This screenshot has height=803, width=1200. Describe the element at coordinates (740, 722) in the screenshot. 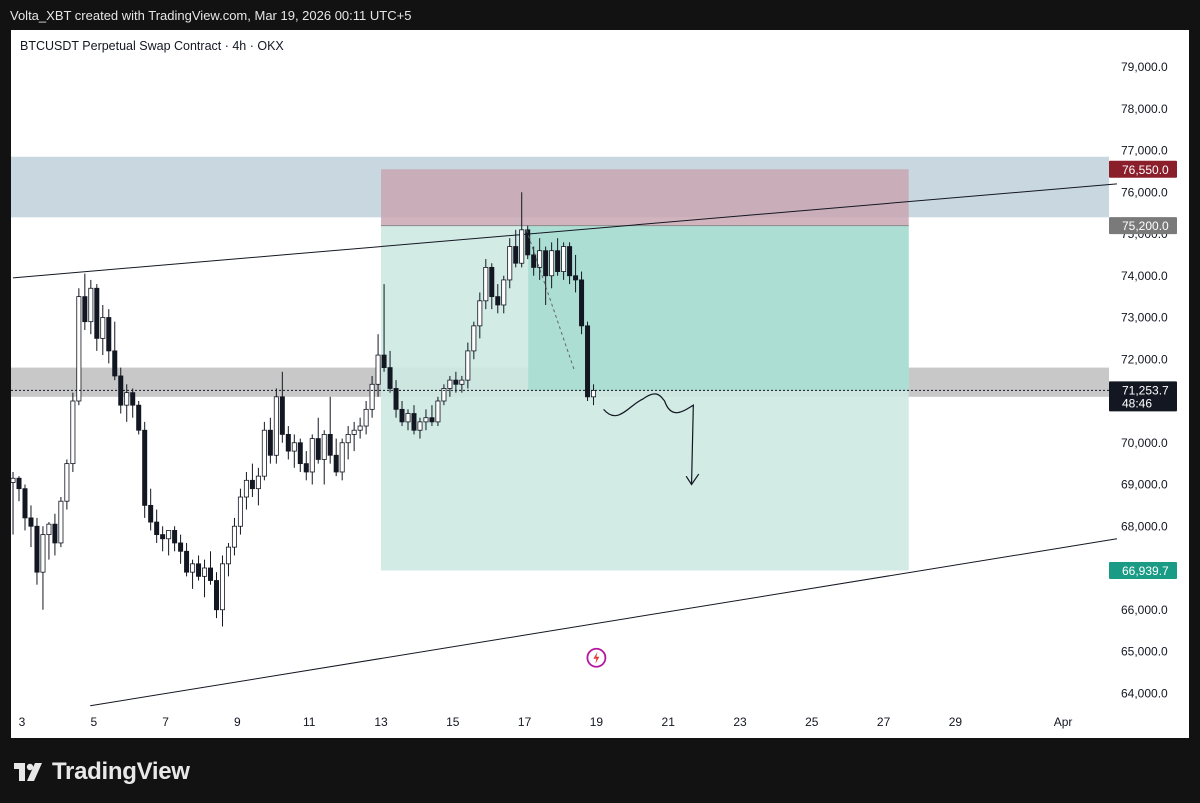

I see `x-tick-label: 23` at that location.